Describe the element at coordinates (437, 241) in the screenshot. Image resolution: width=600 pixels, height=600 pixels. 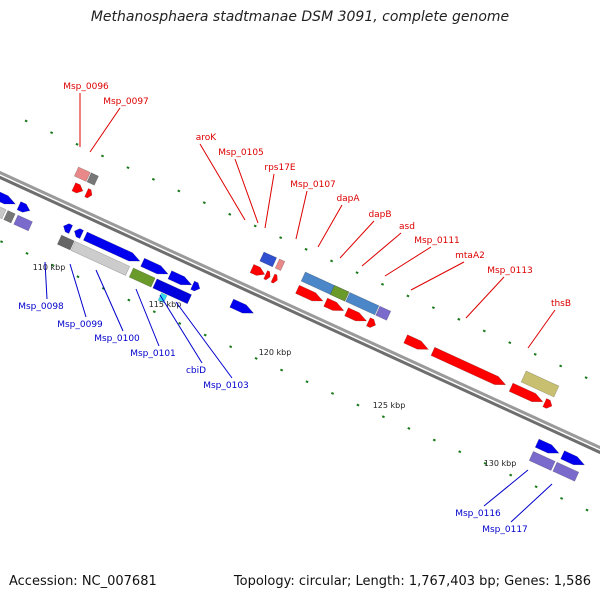
I see `gene-label-top: Msp_0111` at that location.